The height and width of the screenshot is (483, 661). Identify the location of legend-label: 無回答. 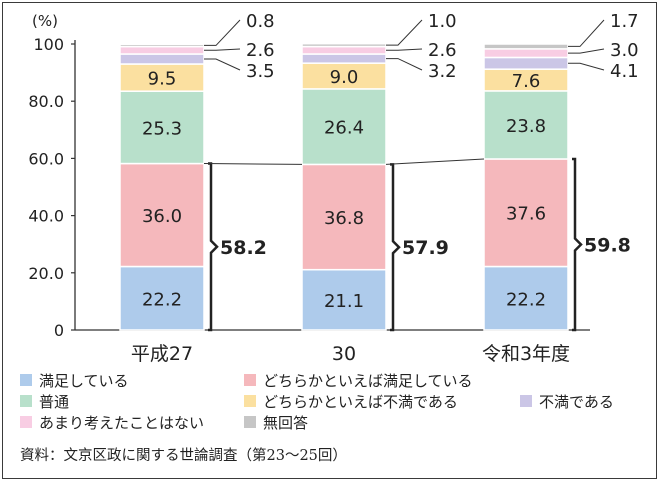
(285, 423).